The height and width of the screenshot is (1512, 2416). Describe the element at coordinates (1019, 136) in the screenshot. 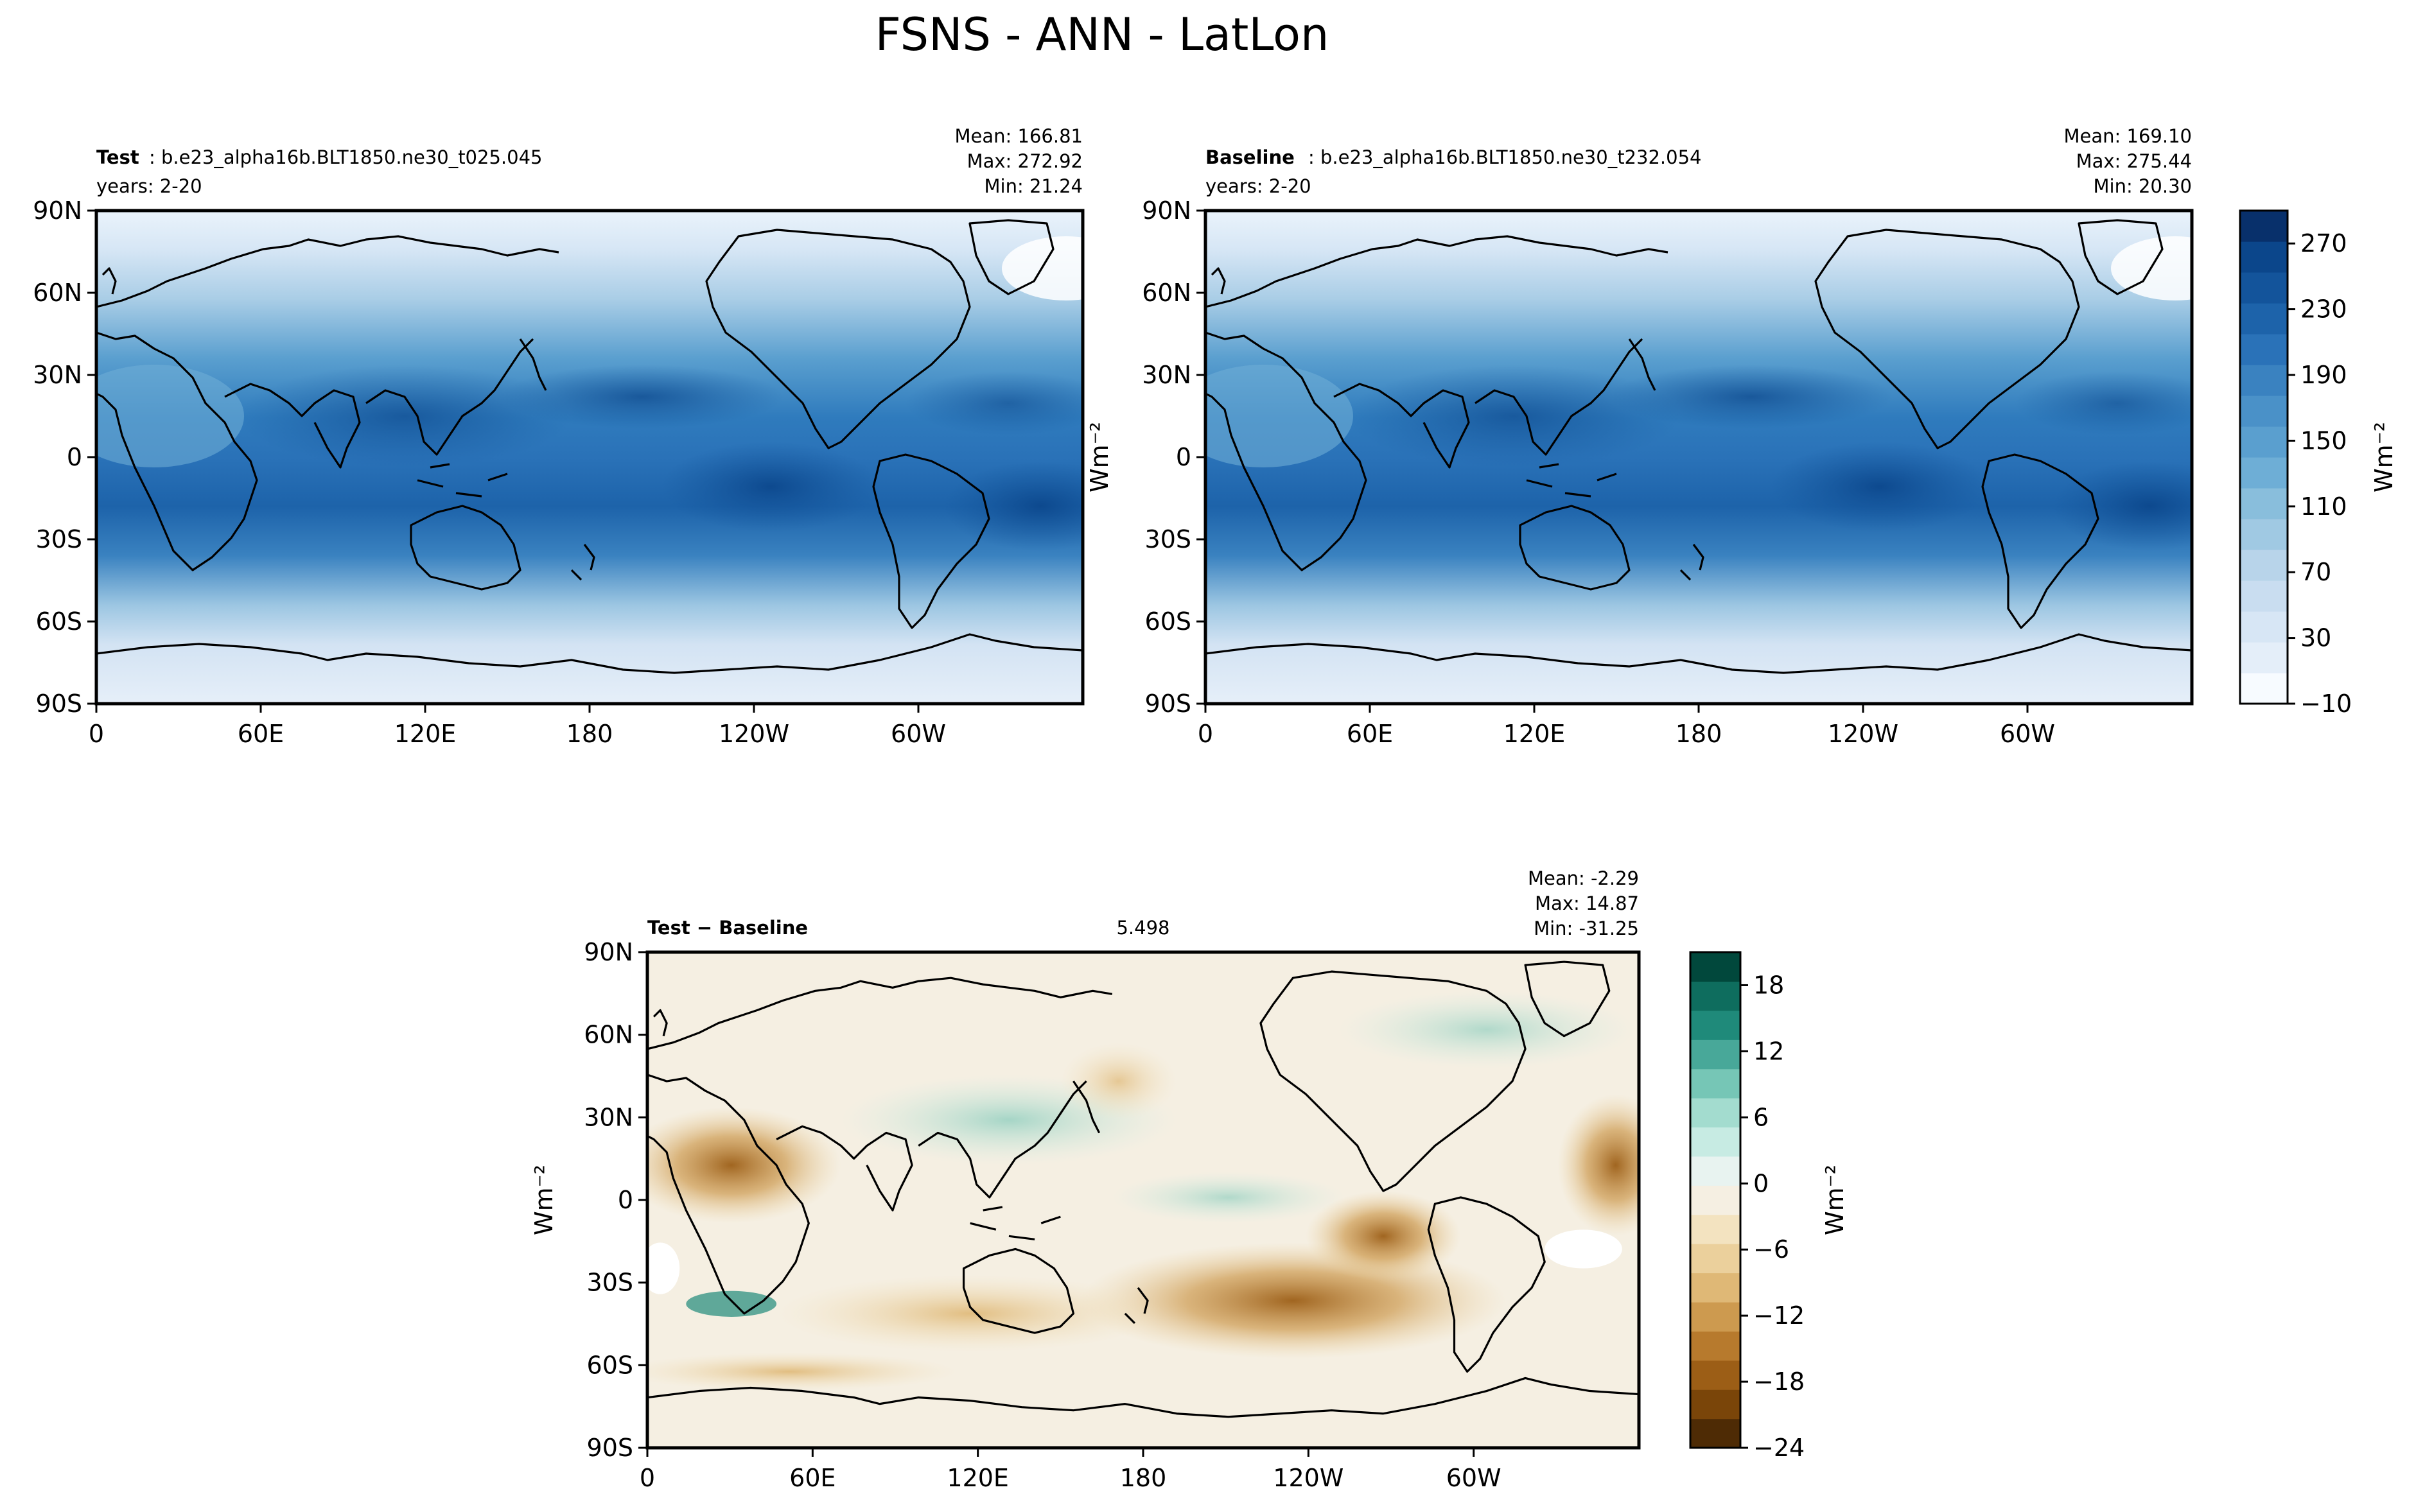

I see `stat-mean: Mean: 166.81` at that location.